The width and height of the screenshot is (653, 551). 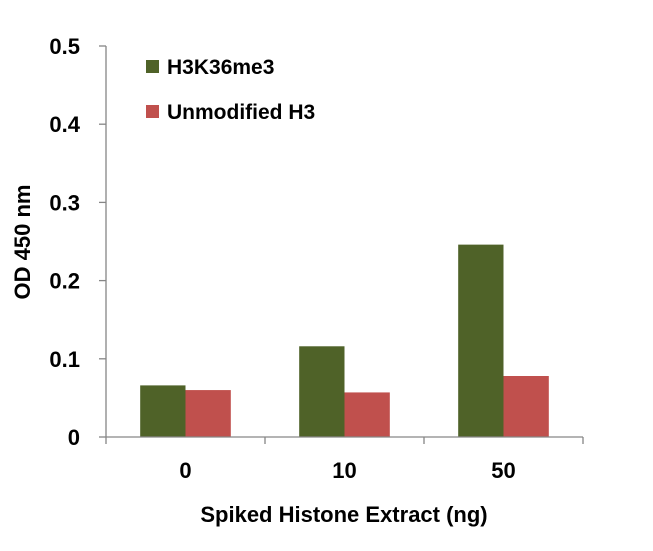 I want to click on legend: H3K36me3 Unmodified H3, so click(x=230, y=90).